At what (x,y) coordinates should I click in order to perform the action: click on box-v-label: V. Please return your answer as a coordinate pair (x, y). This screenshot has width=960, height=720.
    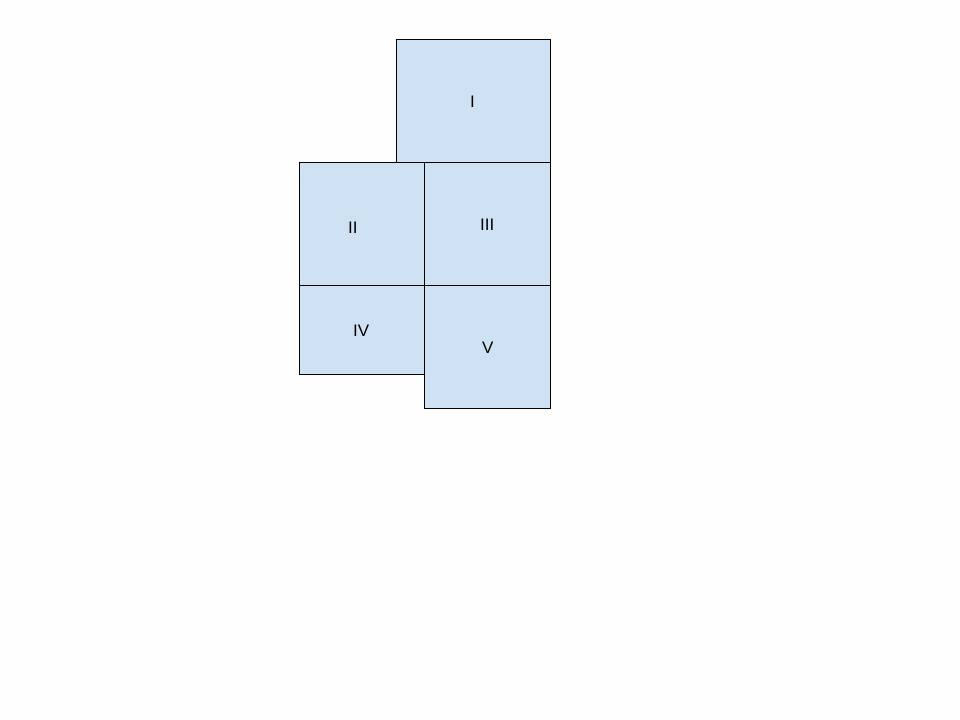
    Looking at the image, I should click on (488, 347).